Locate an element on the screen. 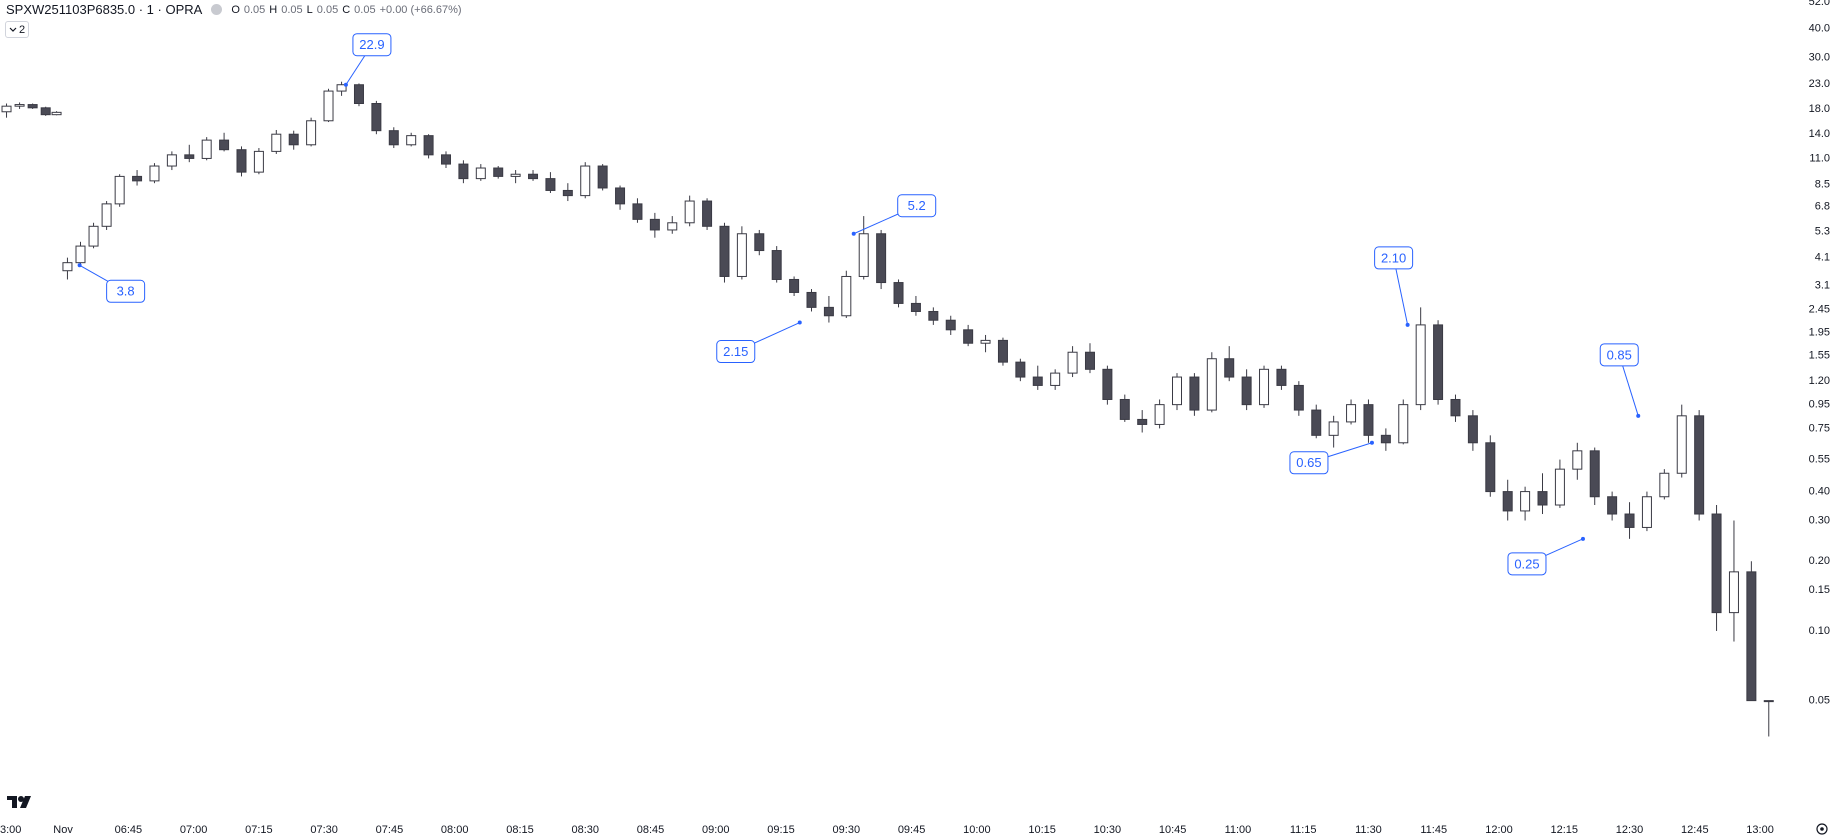 The height and width of the screenshot is (839, 1834). x-tick-label: 12:30 is located at coordinates (1630, 830).